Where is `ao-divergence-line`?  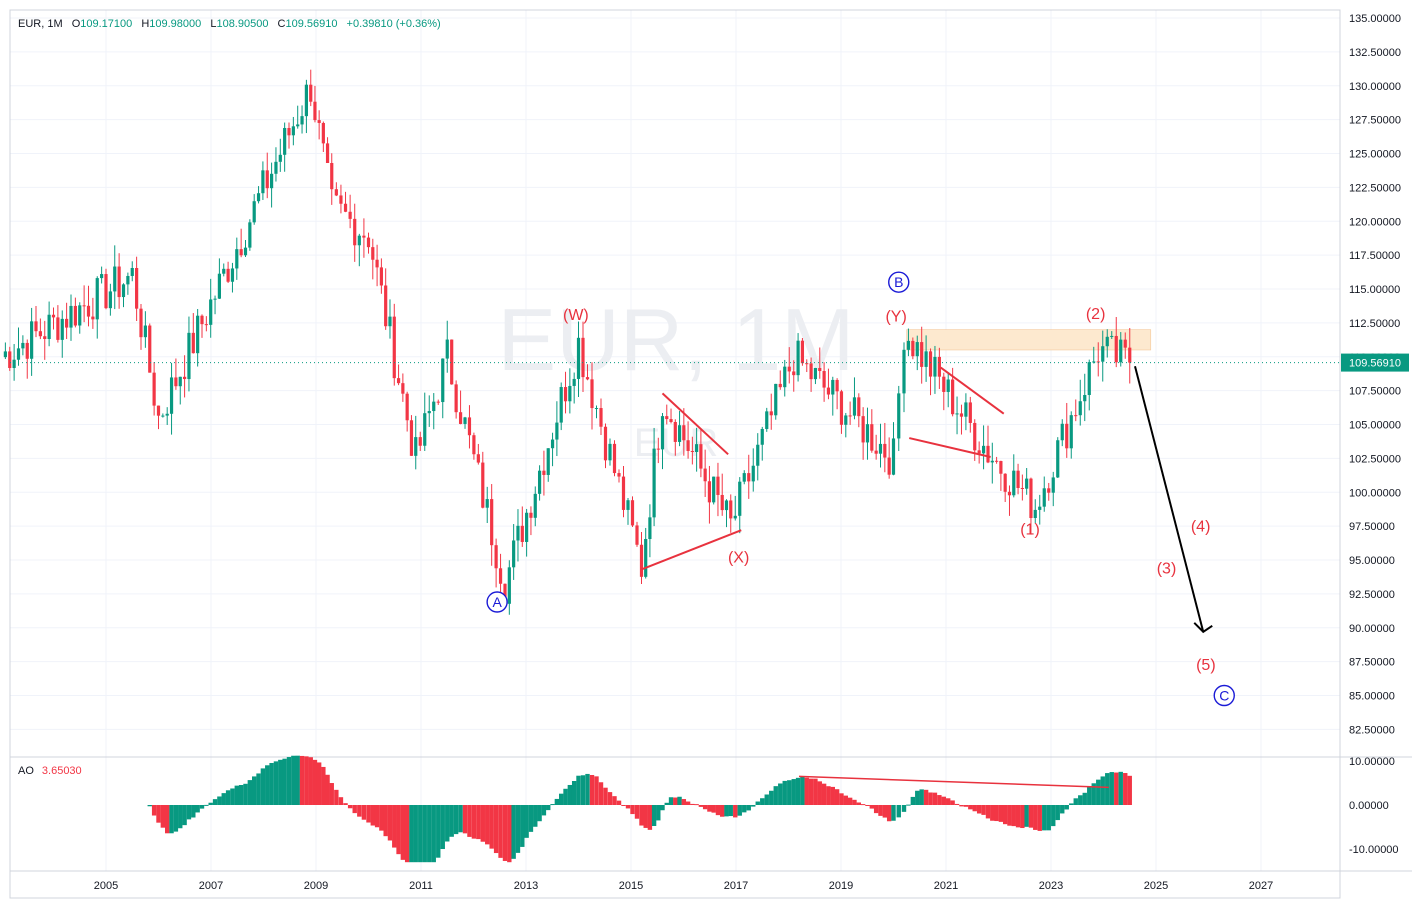 ao-divergence-line is located at coordinates (953, 782).